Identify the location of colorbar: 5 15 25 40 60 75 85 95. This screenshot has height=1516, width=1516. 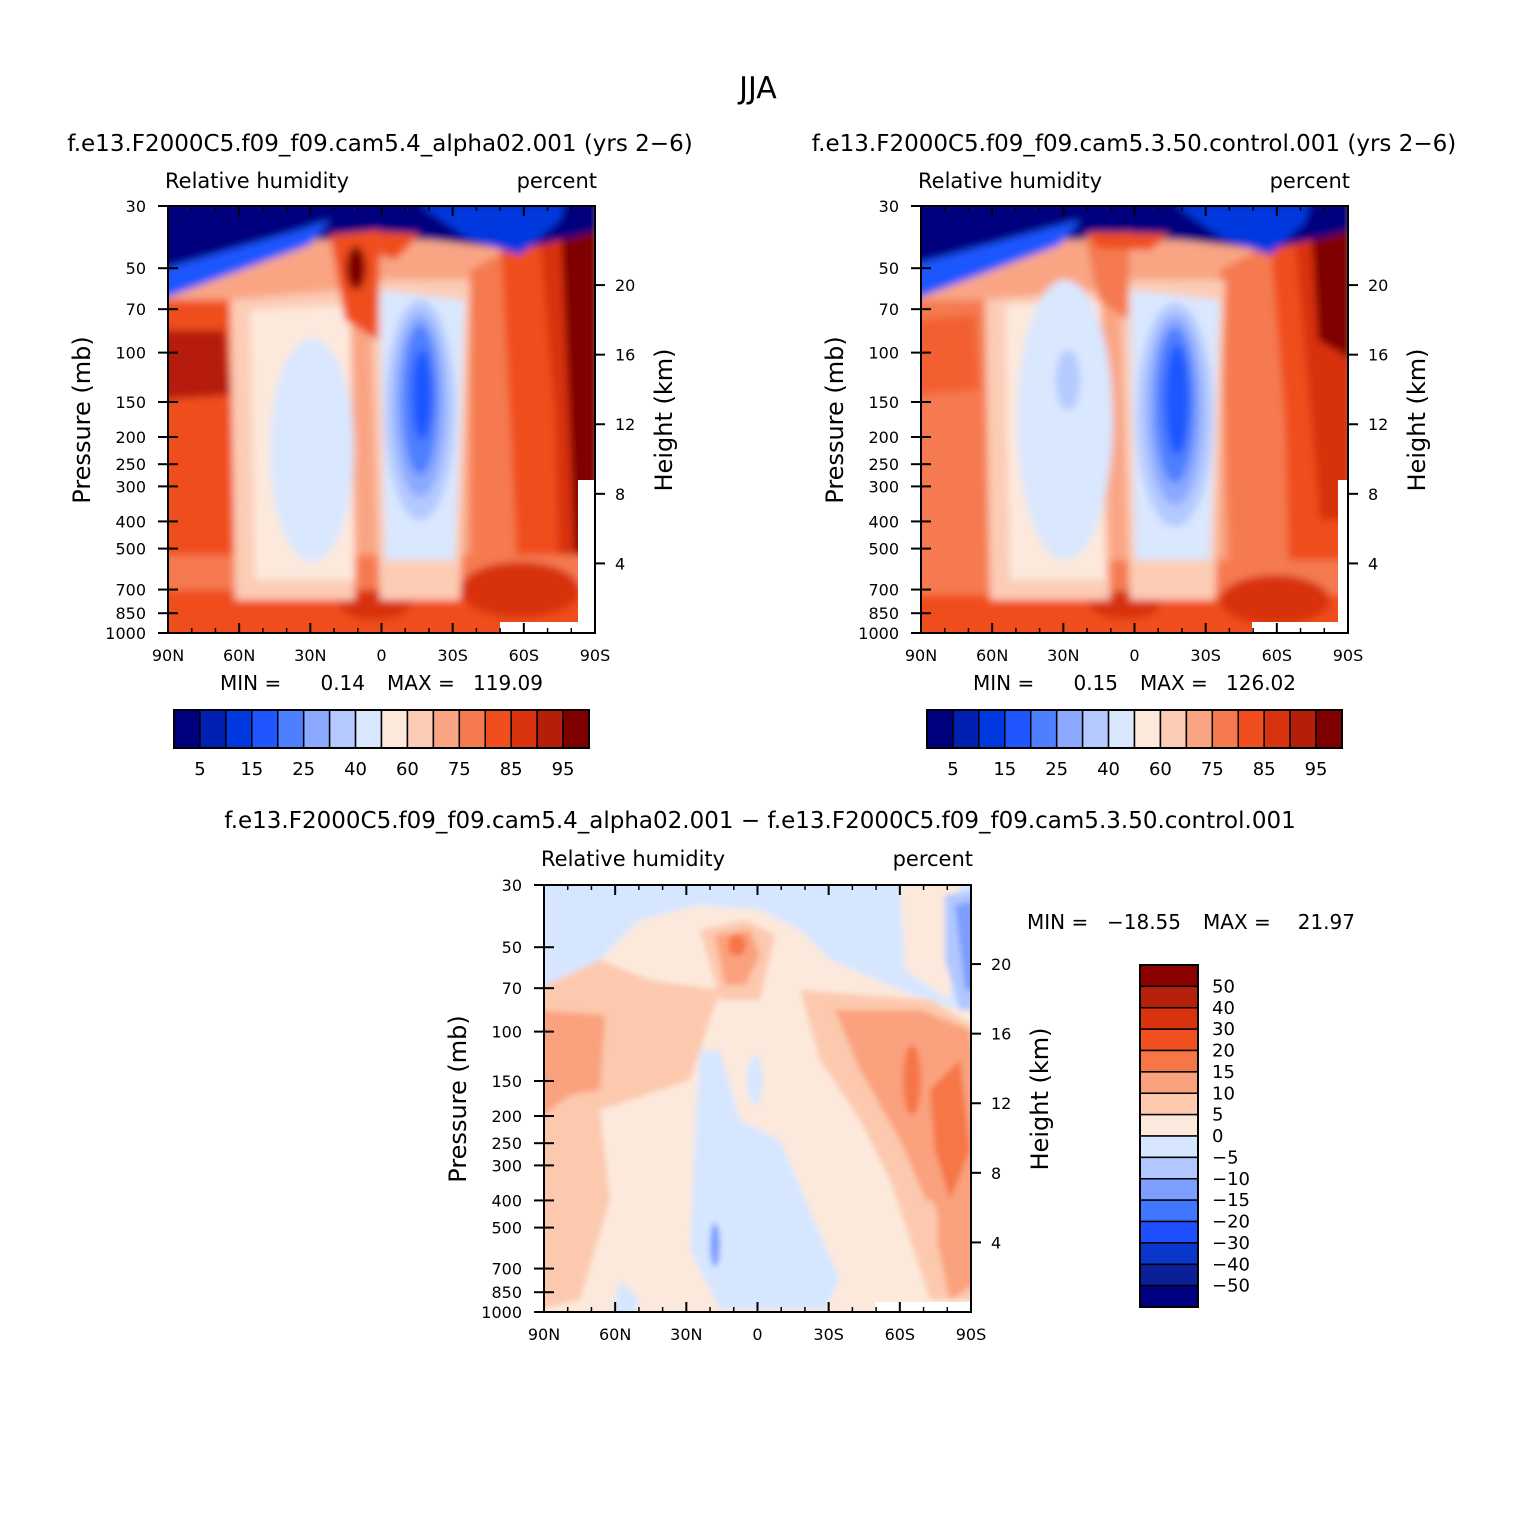
(1134, 744).